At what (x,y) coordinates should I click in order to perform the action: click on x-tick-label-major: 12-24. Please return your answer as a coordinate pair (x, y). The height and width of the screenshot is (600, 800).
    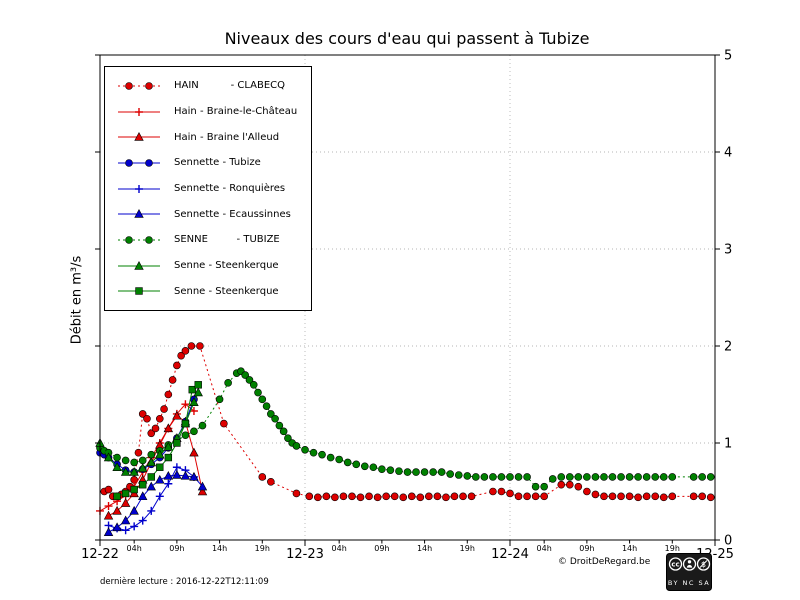
    Looking at the image, I should click on (510, 554).